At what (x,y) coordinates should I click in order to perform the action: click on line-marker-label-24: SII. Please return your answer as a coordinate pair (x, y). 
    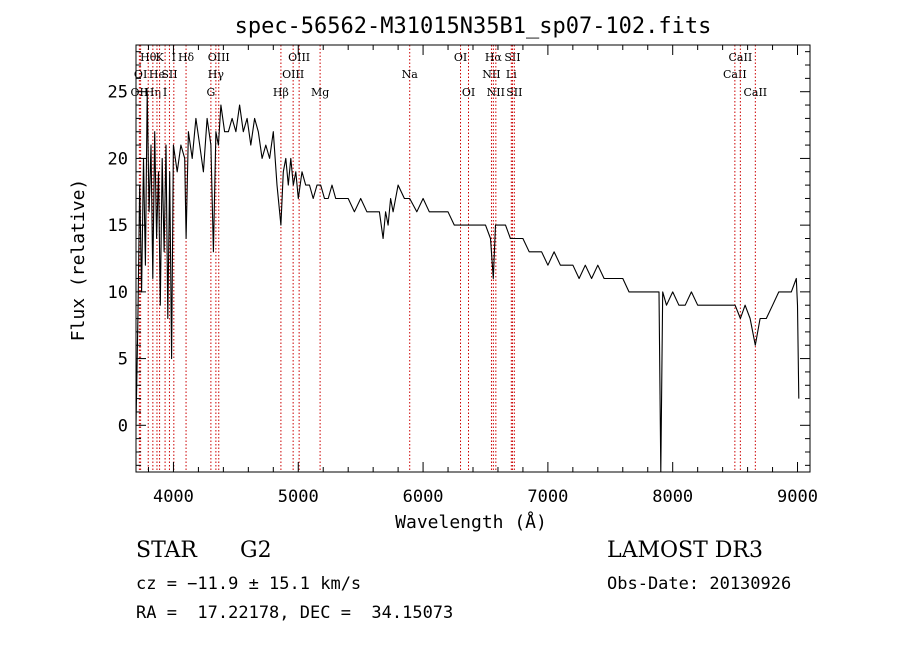
    Looking at the image, I should click on (512, 57).